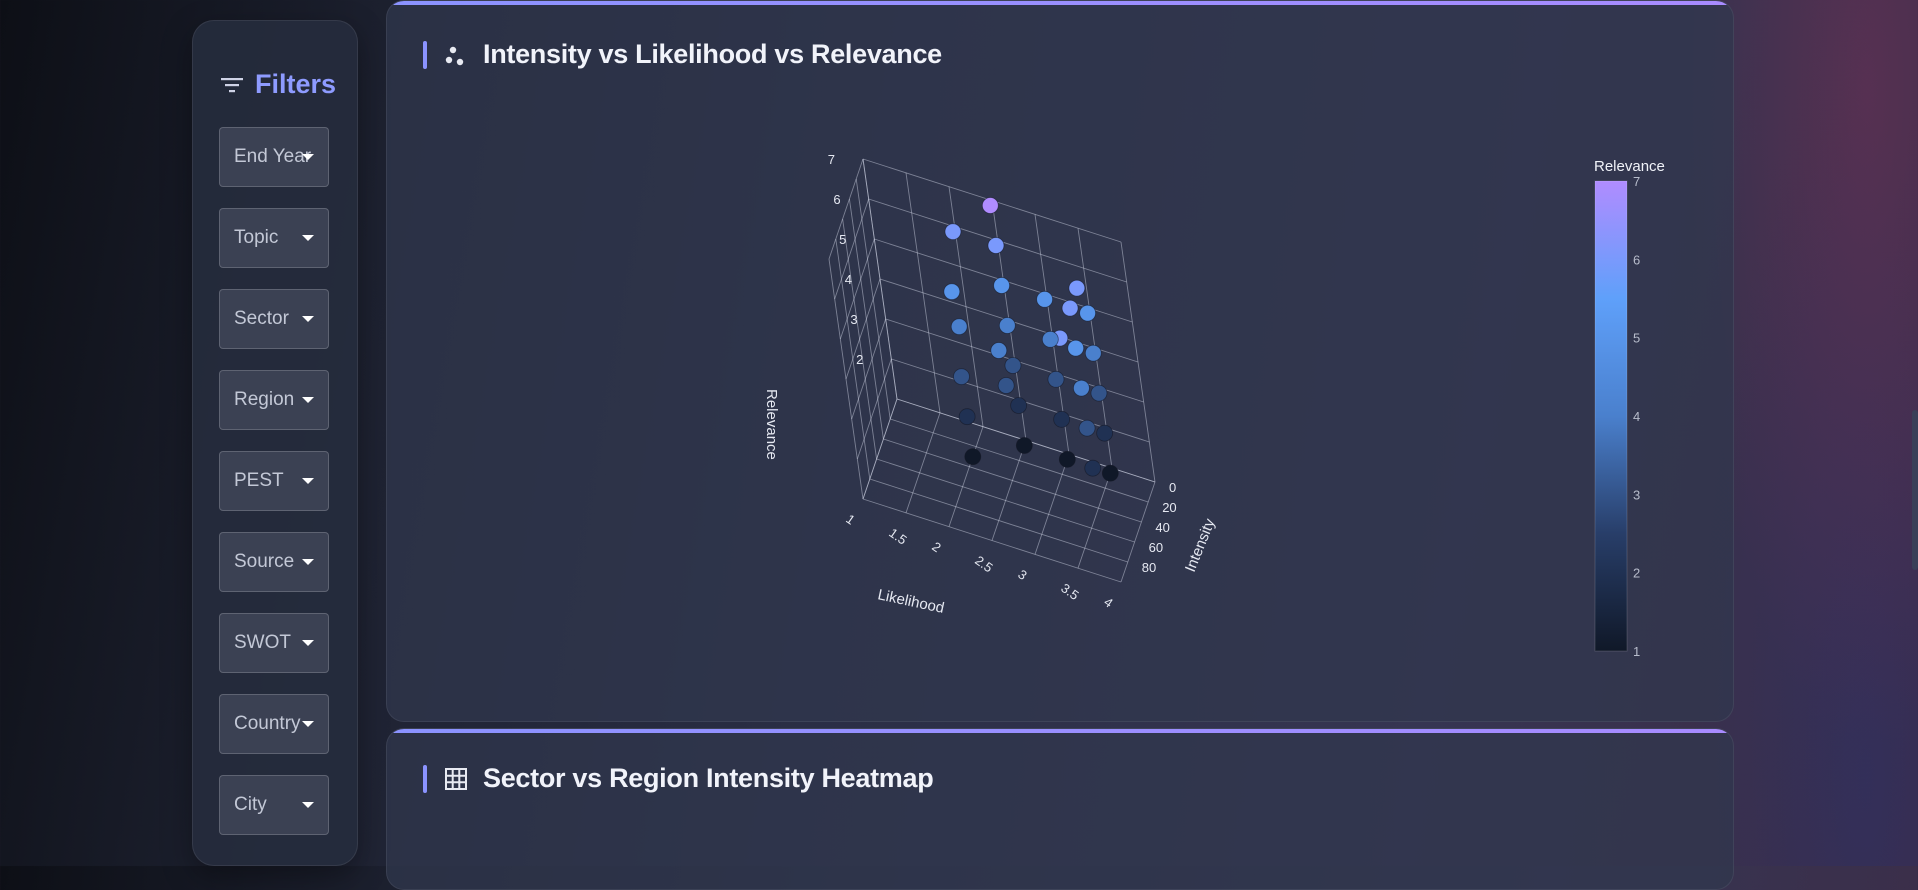  Describe the element at coordinates (1200, 545) in the screenshot. I see `y-axis-title: Intensity` at that location.